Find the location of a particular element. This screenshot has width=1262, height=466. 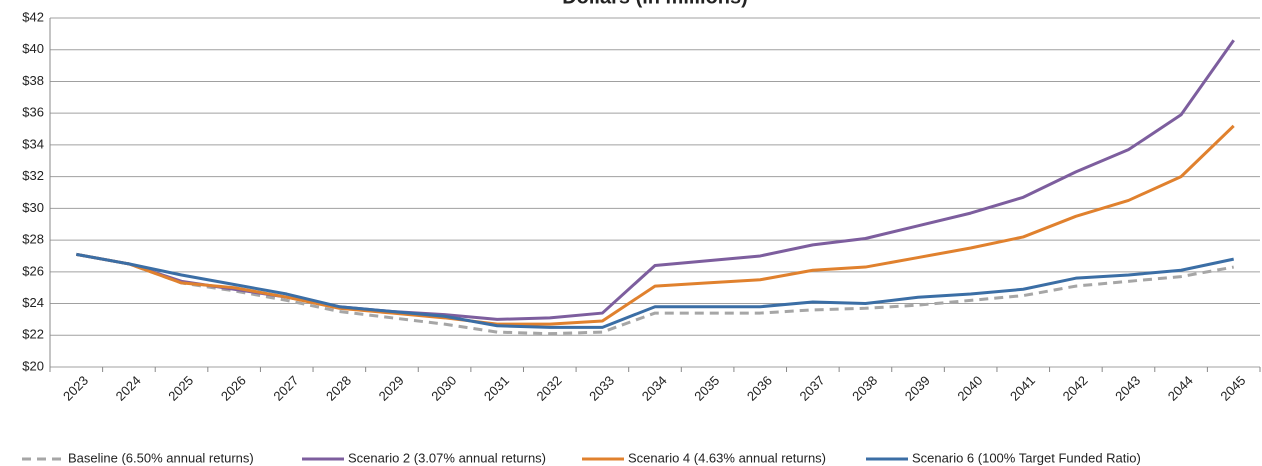

x-tick-label: 2029 is located at coordinates (391, 388).